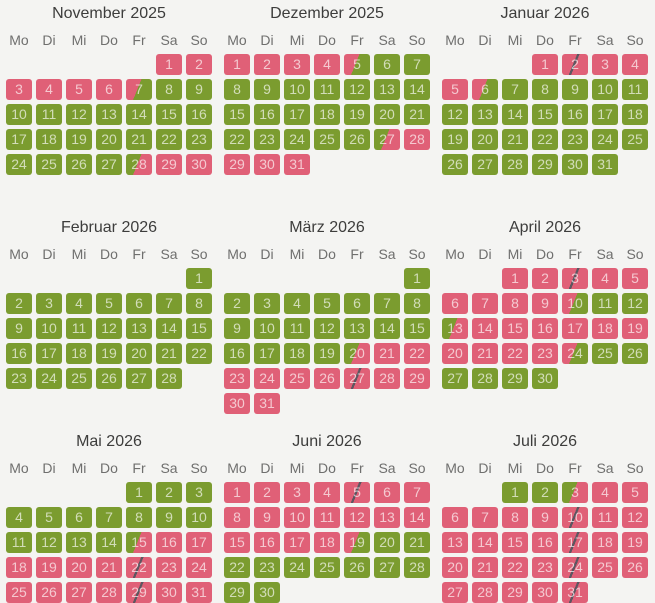 This screenshot has height=603, width=655. Describe the element at coordinates (515, 164) in the screenshot. I see `day-cell: 28` at that location.